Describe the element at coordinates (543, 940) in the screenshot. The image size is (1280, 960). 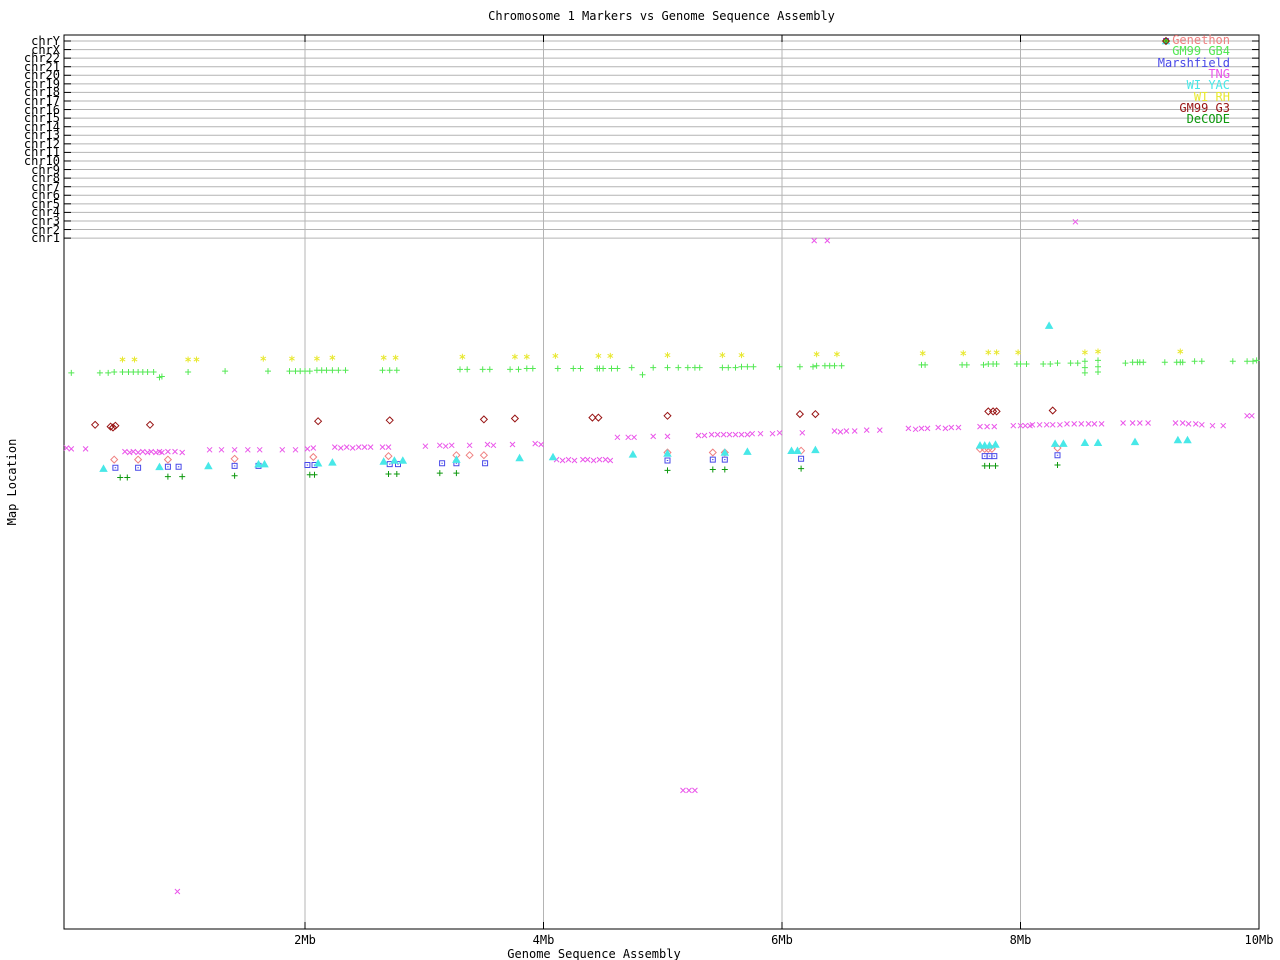
I see `x-tick-label-4mb: 4Mb` at that location.